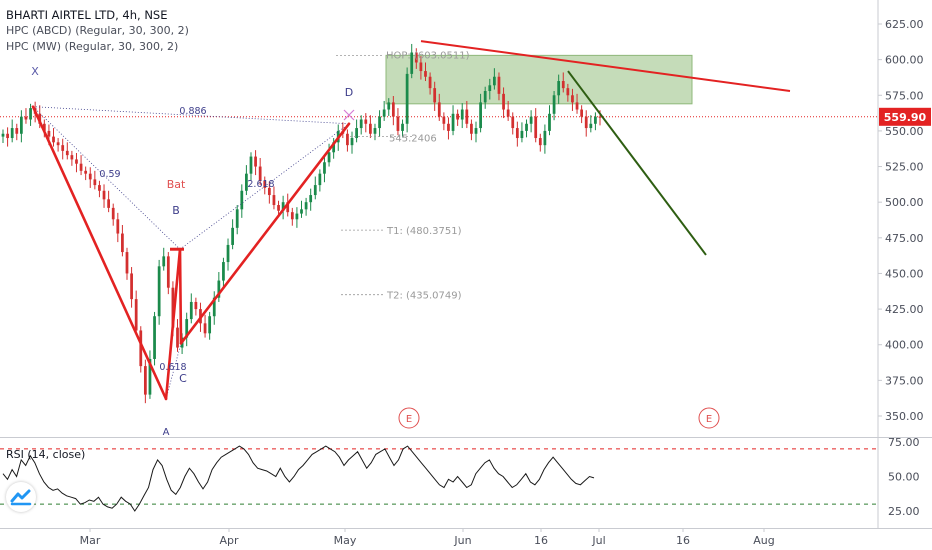 Image resolution: width=932 pixels, height=550 pixels. What do you see at coordinates (904, 345) in the screenshot?
I see `price-tick-label: 400.00` at bounding box center [904, 345].